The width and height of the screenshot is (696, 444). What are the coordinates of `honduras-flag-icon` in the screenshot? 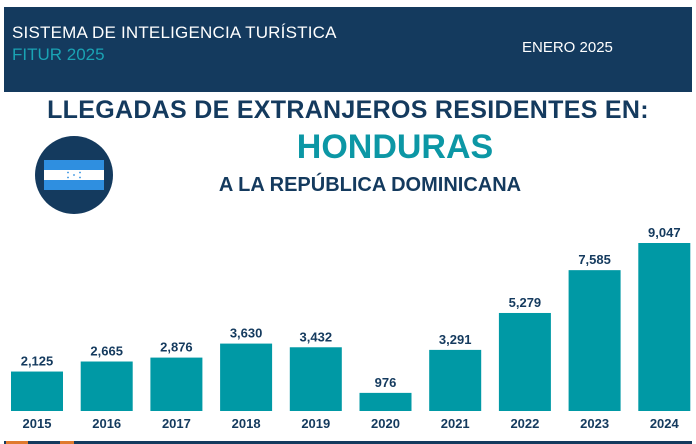 It's located at (74, 175).